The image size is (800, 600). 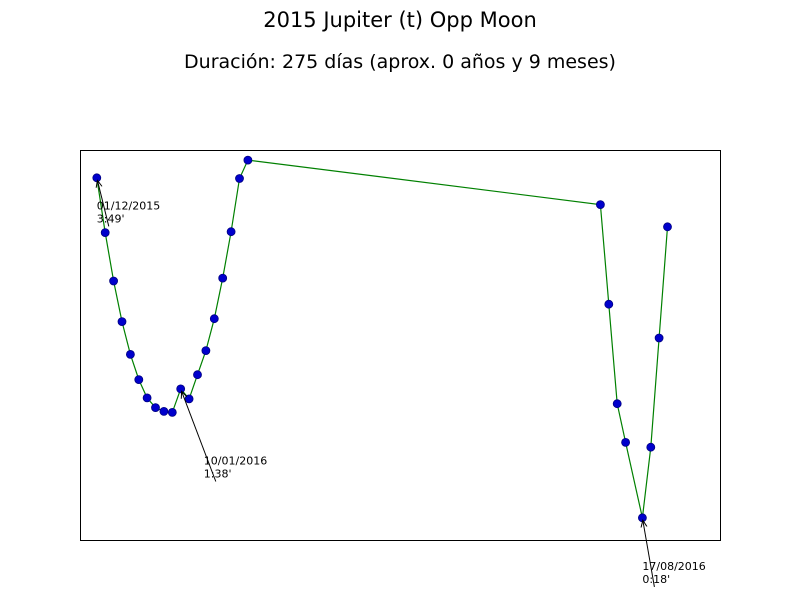 What do you see at coordinates (128, 205) in the screenshot?
I see `annotation-date-label: 01/12/2015` at bounding box center [128, 205].